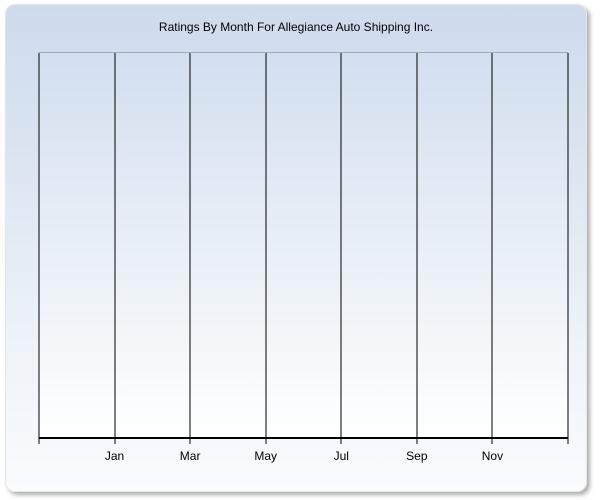 This screenshot has width=600, height=500. What do you see at coordinates (114, 456) in the screenshot?
I see `x-axis-tick-label: Jan` at bounding box center [114, 456].